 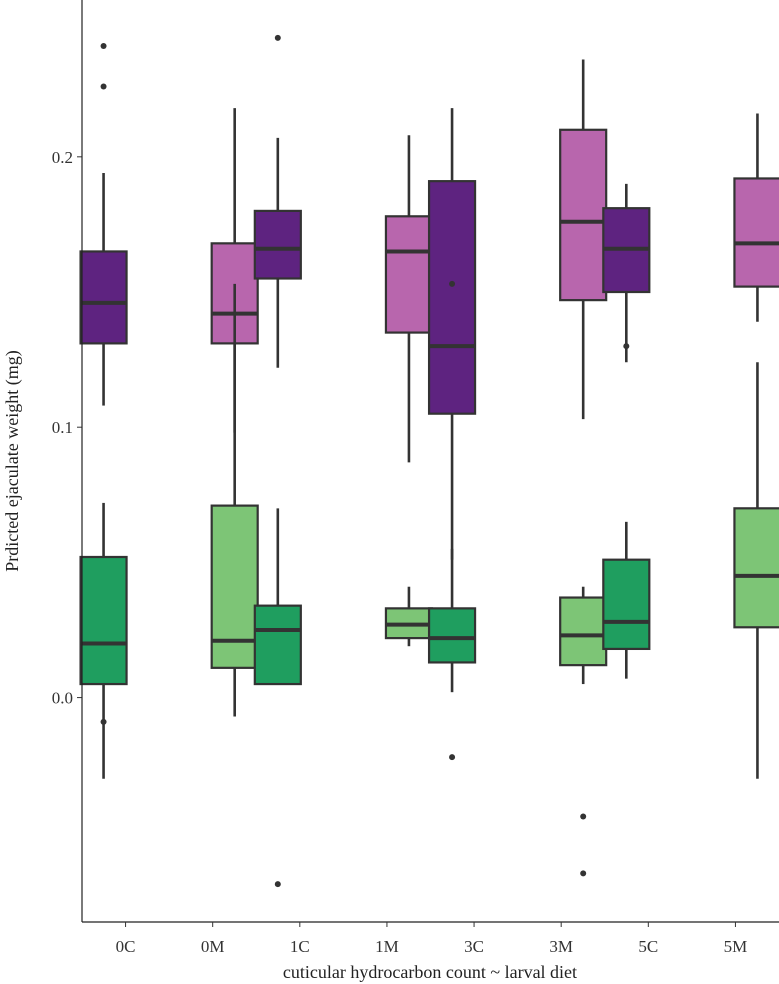 I want to click on y-tick-label: 0.0, so click(x=62, y=698).